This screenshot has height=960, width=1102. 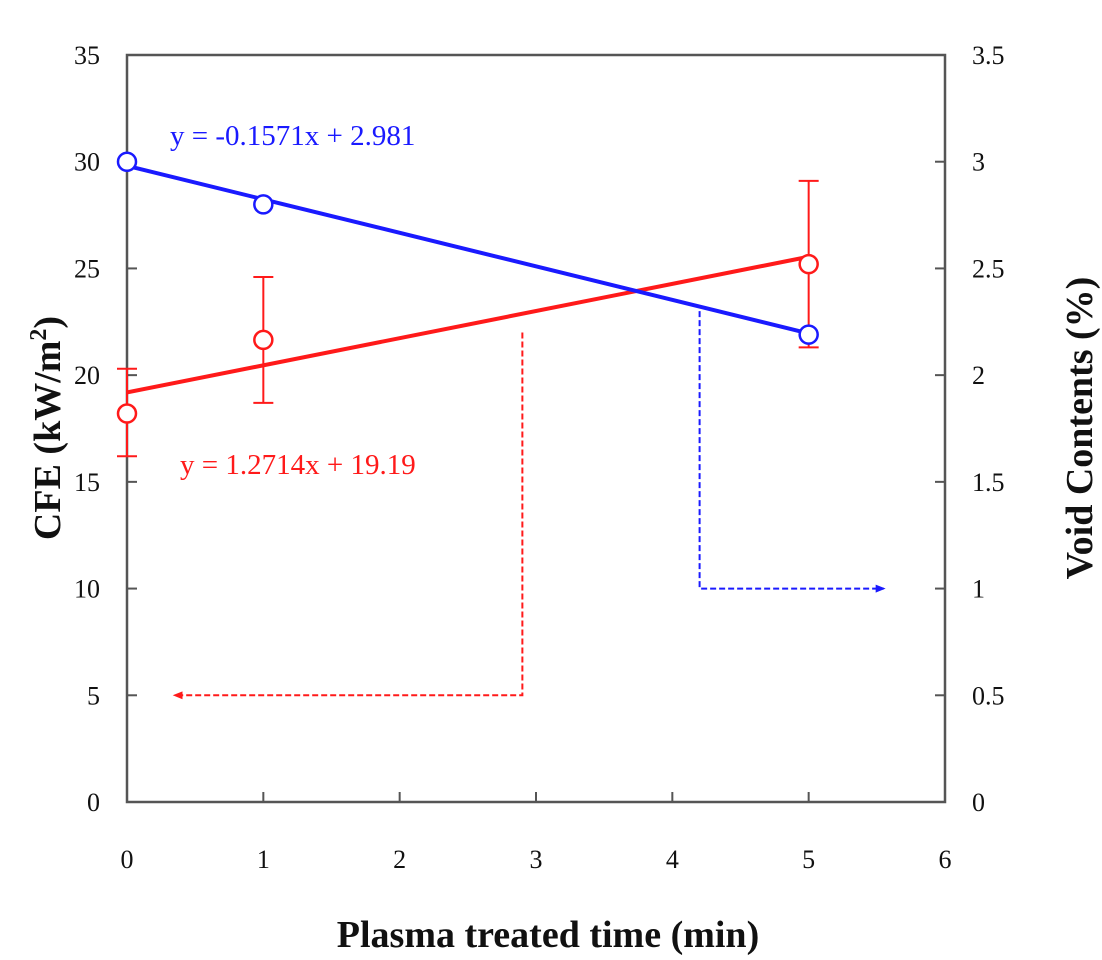 What do you see at coordinates (988, 268) in the screenshot?
I see `y-right-tick-label: 2.5` at bounding box center [988, 268].